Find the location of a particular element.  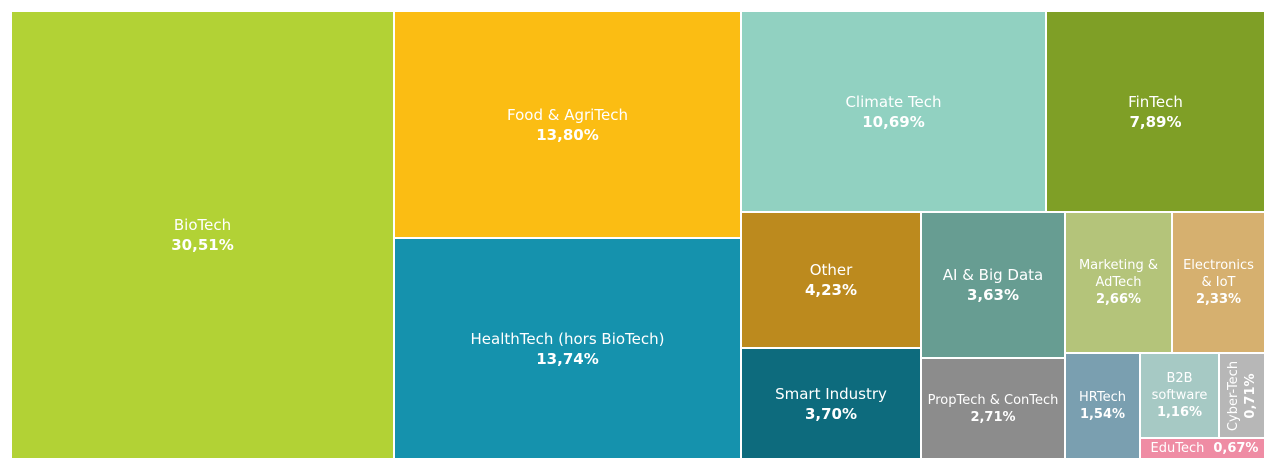

tile: Food & AgriTech 13,80% is located at coordinates (567, 124).